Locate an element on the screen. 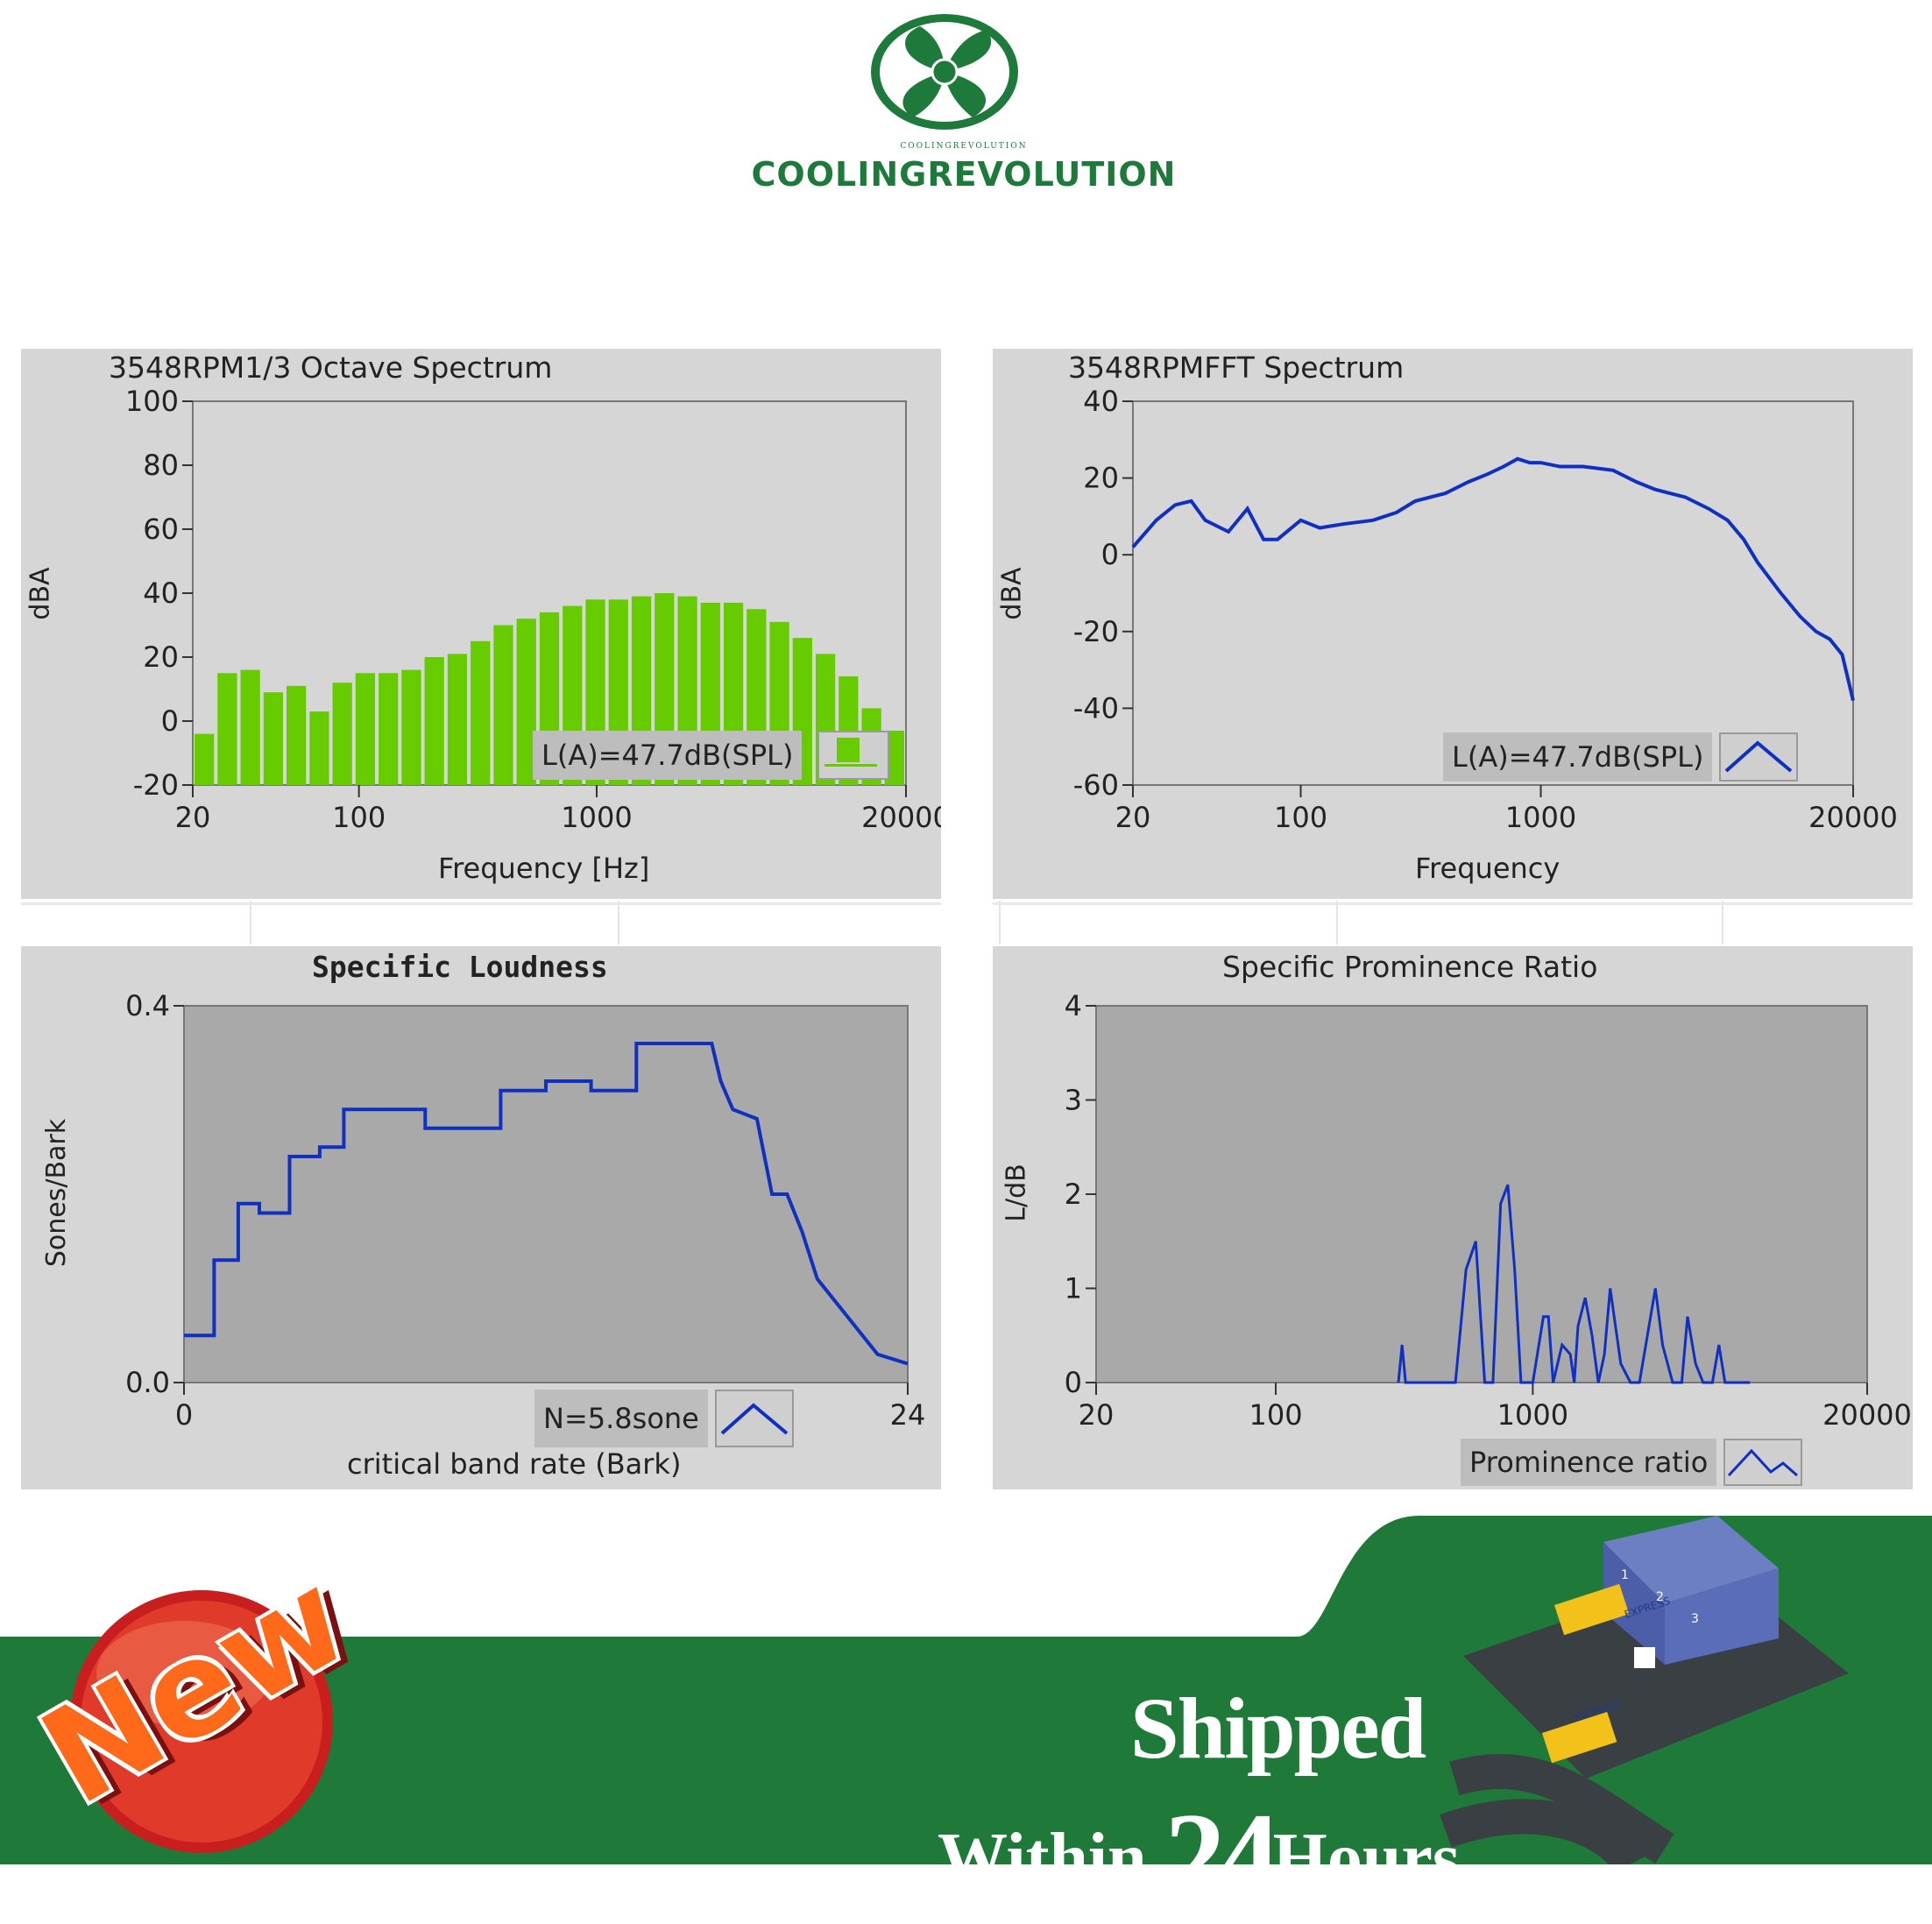 This screenshot has height=1924, width=1932. y-tick-label: 60 is located at coordinates (161, 529).